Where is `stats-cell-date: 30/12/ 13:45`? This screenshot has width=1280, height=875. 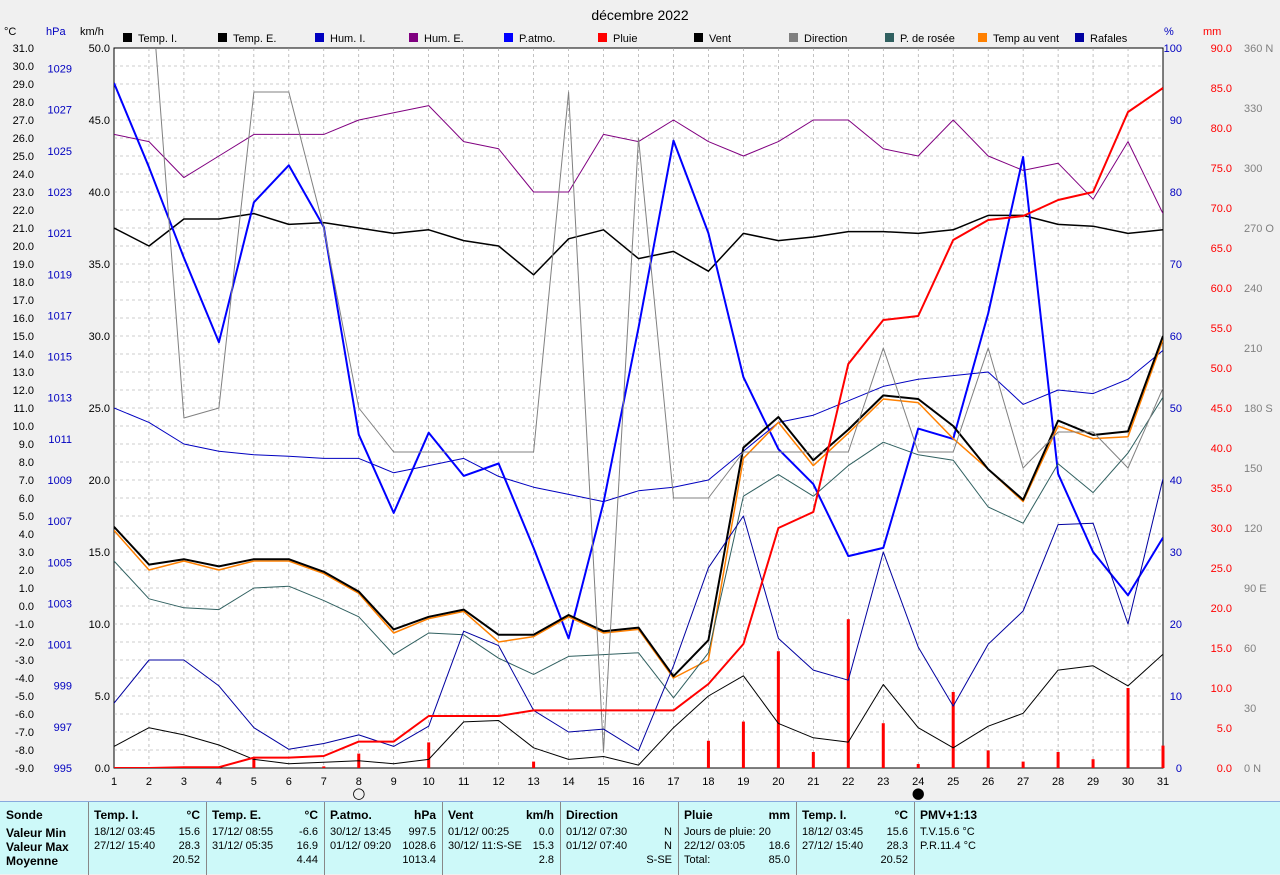
stats-cell-date: 30/12/ 13:45 is located at coordinates (361, 832).